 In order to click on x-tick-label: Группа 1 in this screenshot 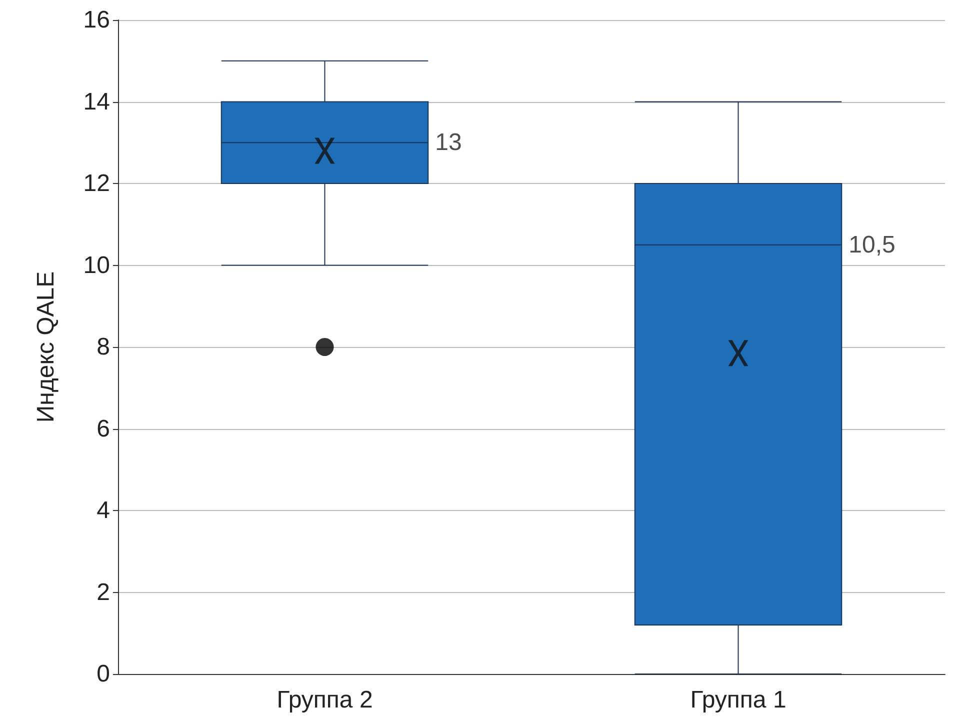, I will do `click(738, 700)`.